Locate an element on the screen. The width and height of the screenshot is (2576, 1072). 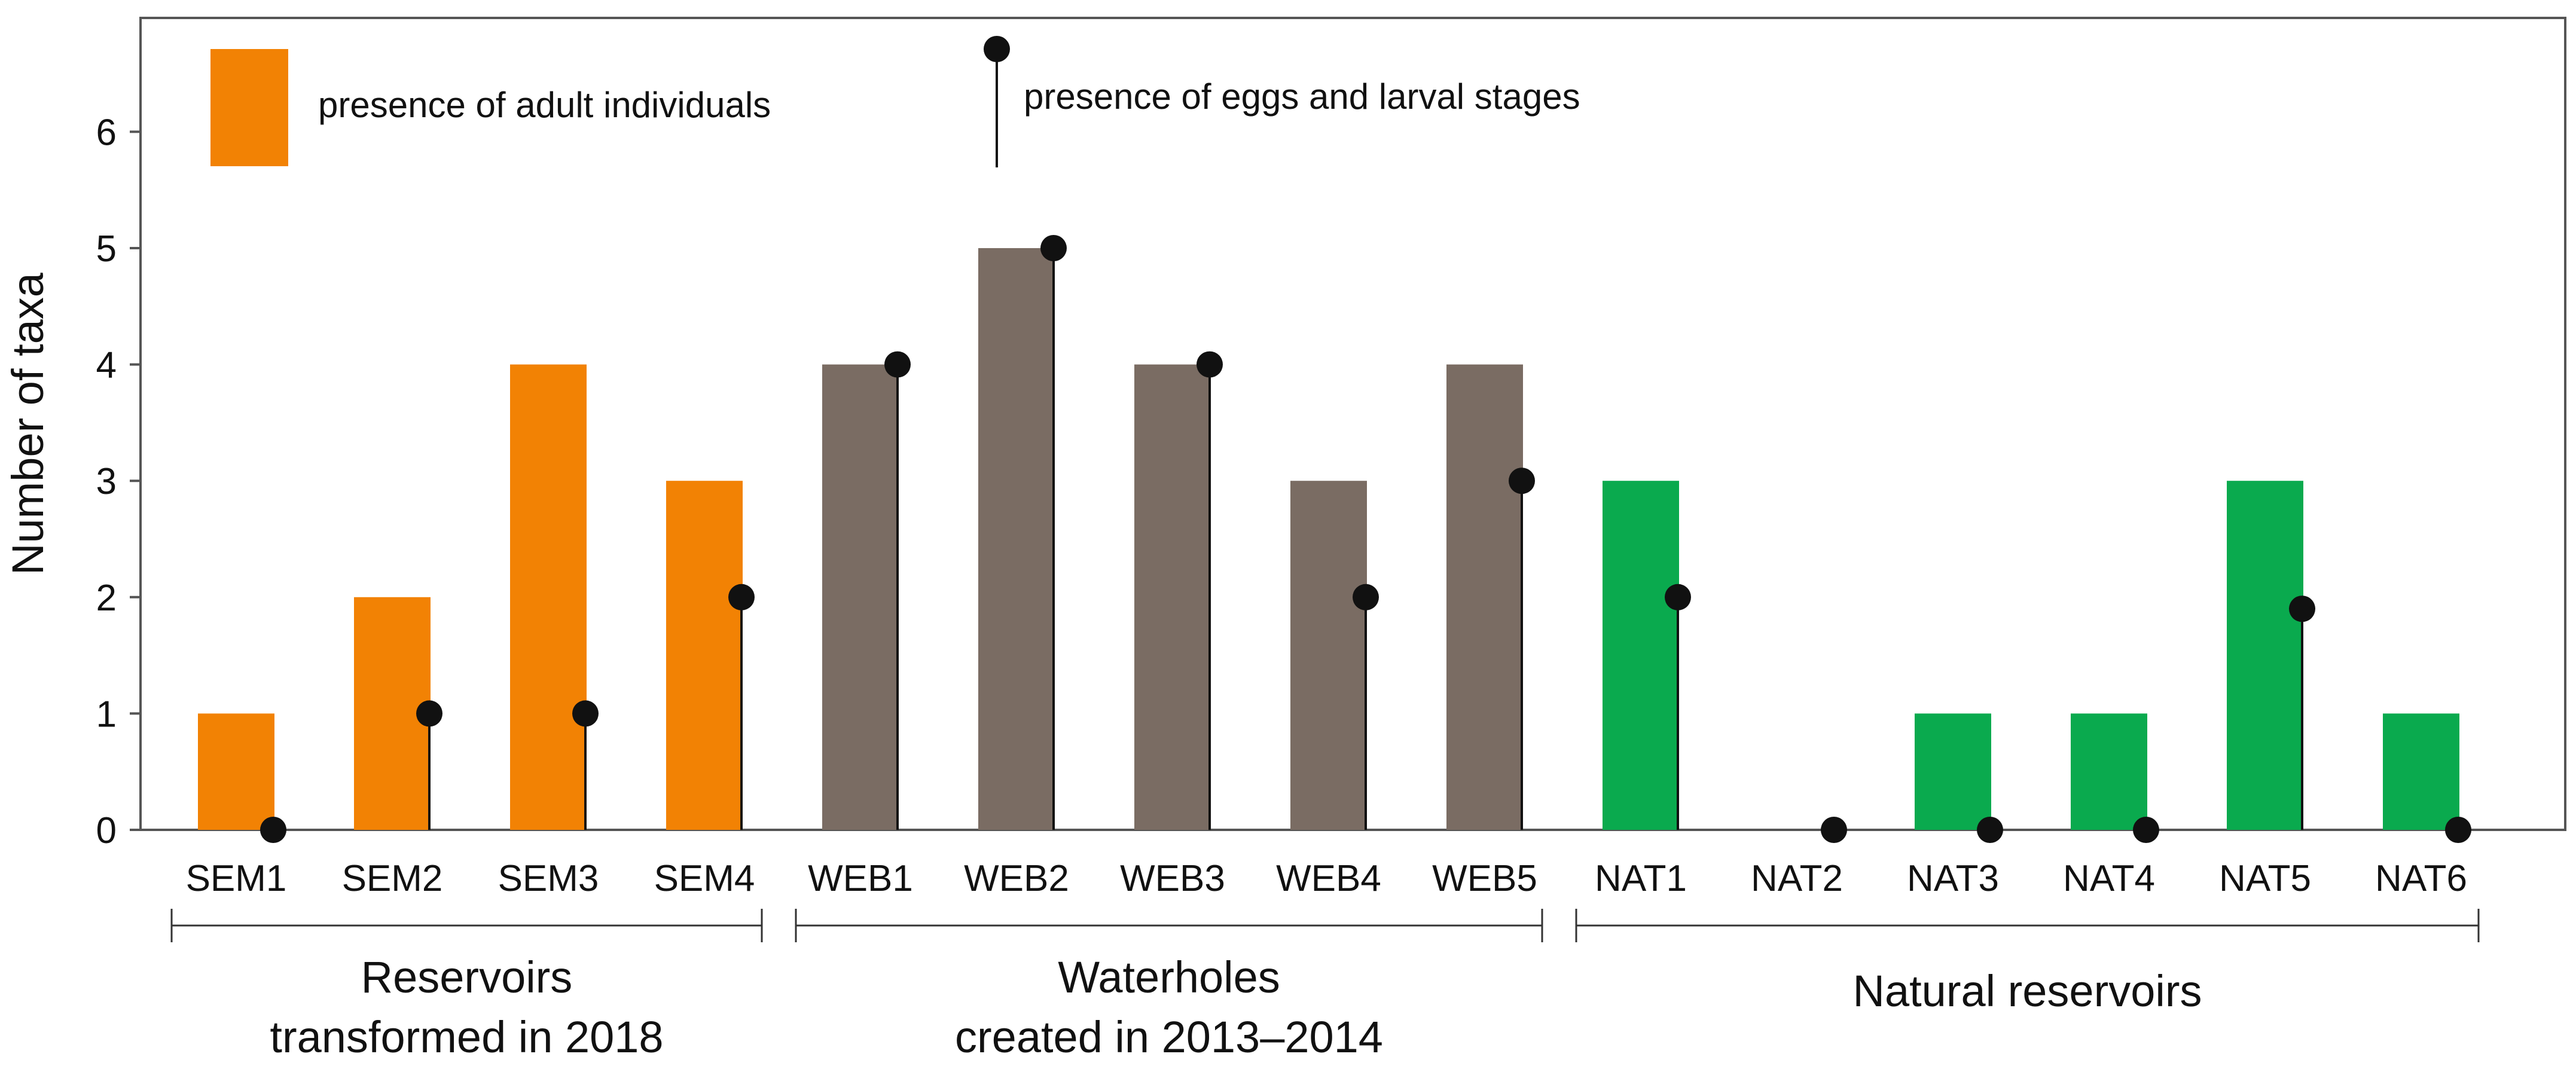
x-tick-label: NAT5 is located at coordinates (2265, 878).